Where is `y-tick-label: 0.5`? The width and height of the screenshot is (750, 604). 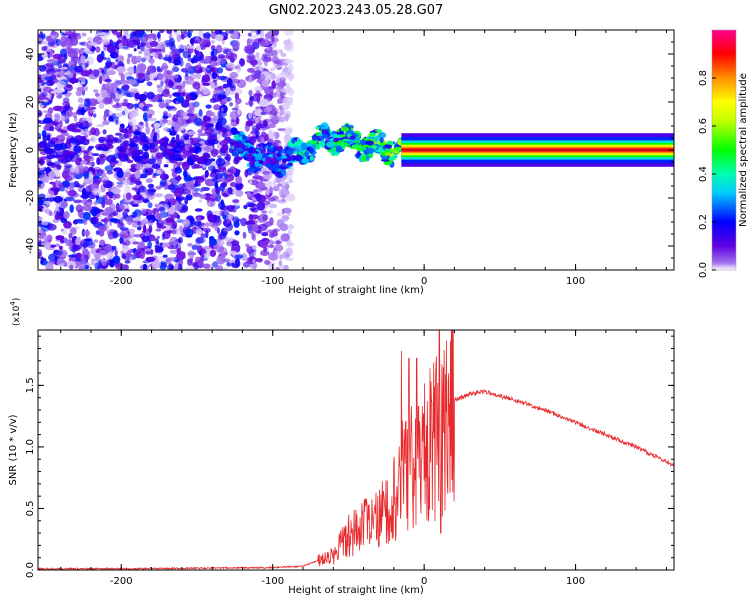
y-tick-label: 0.5 is located at coordinates (30, 509).